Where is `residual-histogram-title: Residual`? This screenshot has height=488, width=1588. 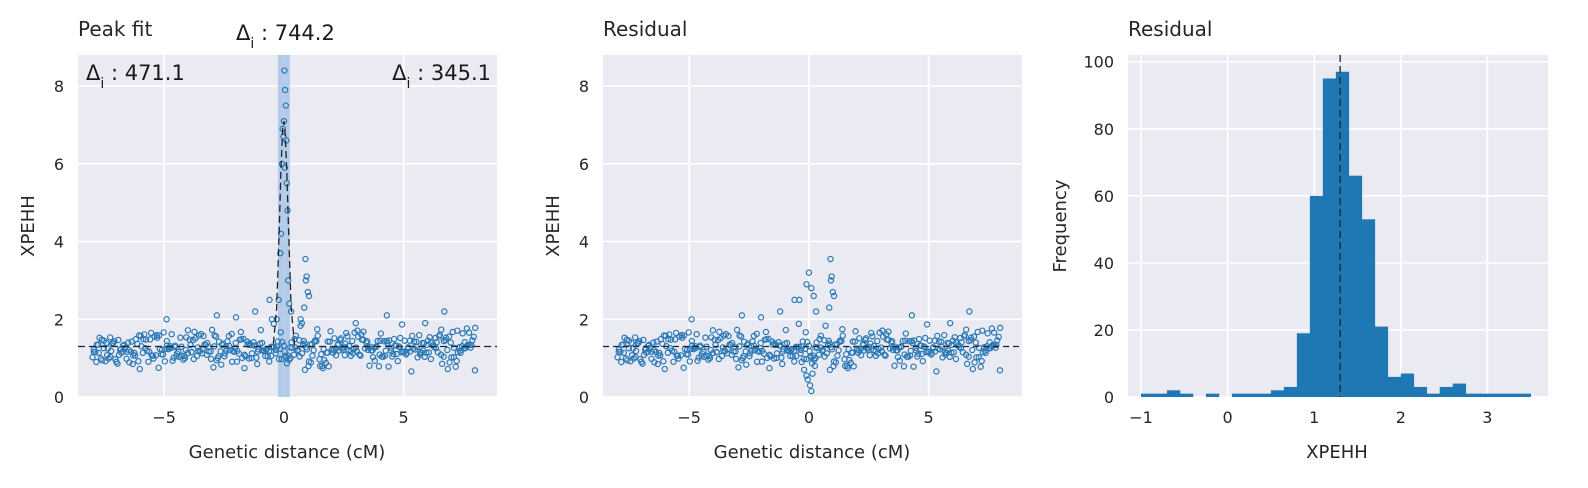
residual-histogram-title: Residual is located at coordinates (1170, 29).